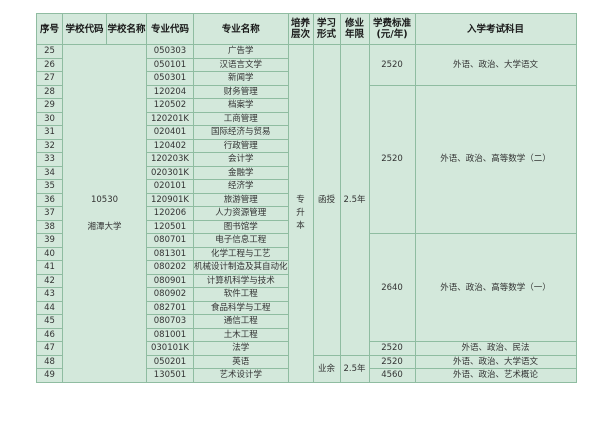 The width and height of the screenshot is (600, 439). What do you see at coordinates (49, 240) in the screenshot?
I see `row-number-cell: 39` at bounding box center [49, 240].